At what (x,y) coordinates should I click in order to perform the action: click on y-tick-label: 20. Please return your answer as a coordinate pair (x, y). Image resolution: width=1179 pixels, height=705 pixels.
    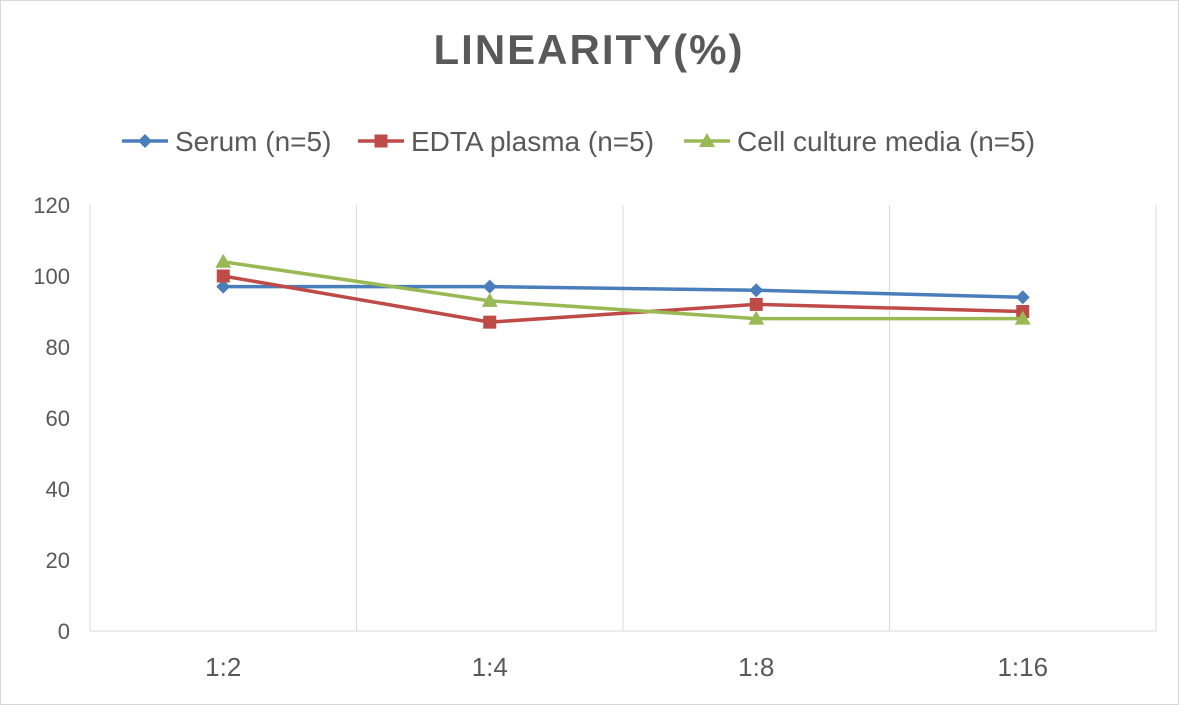
    Looking at the image, I should click on (58, 560).